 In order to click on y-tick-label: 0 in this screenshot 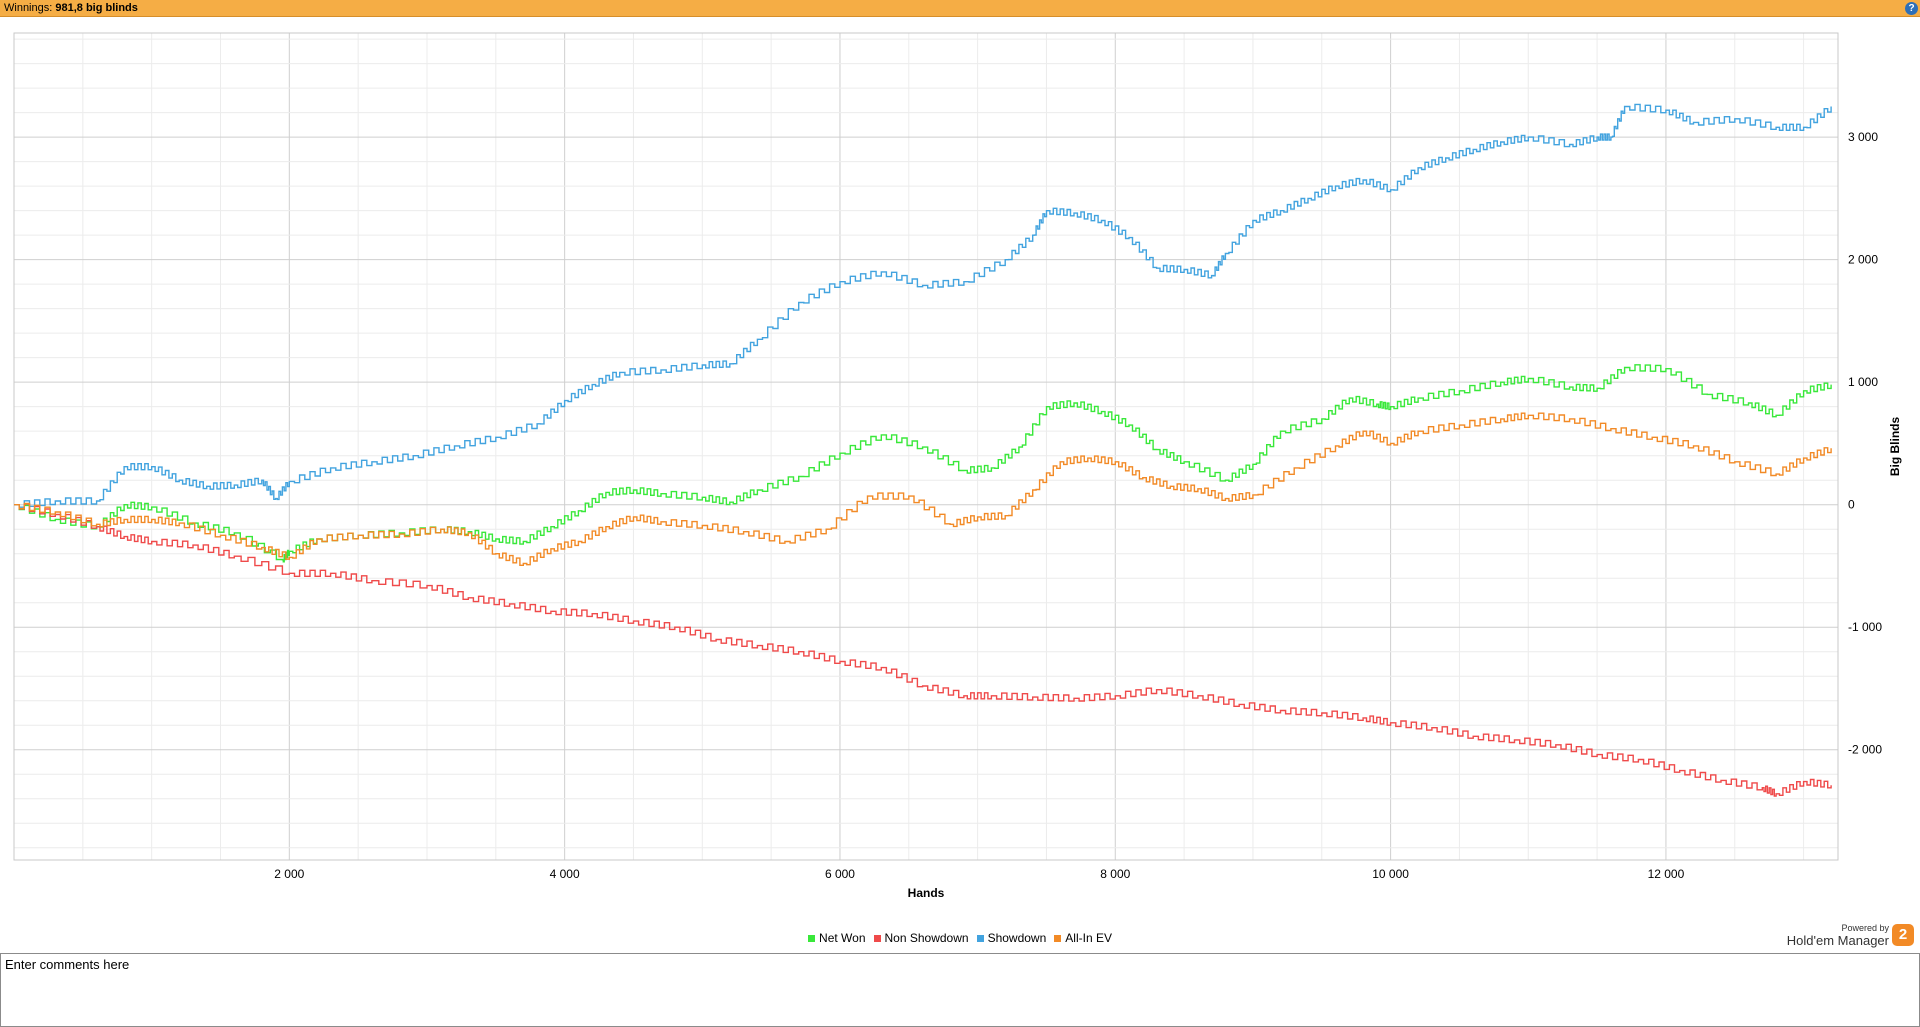, I will do `click(1851, 505)`.